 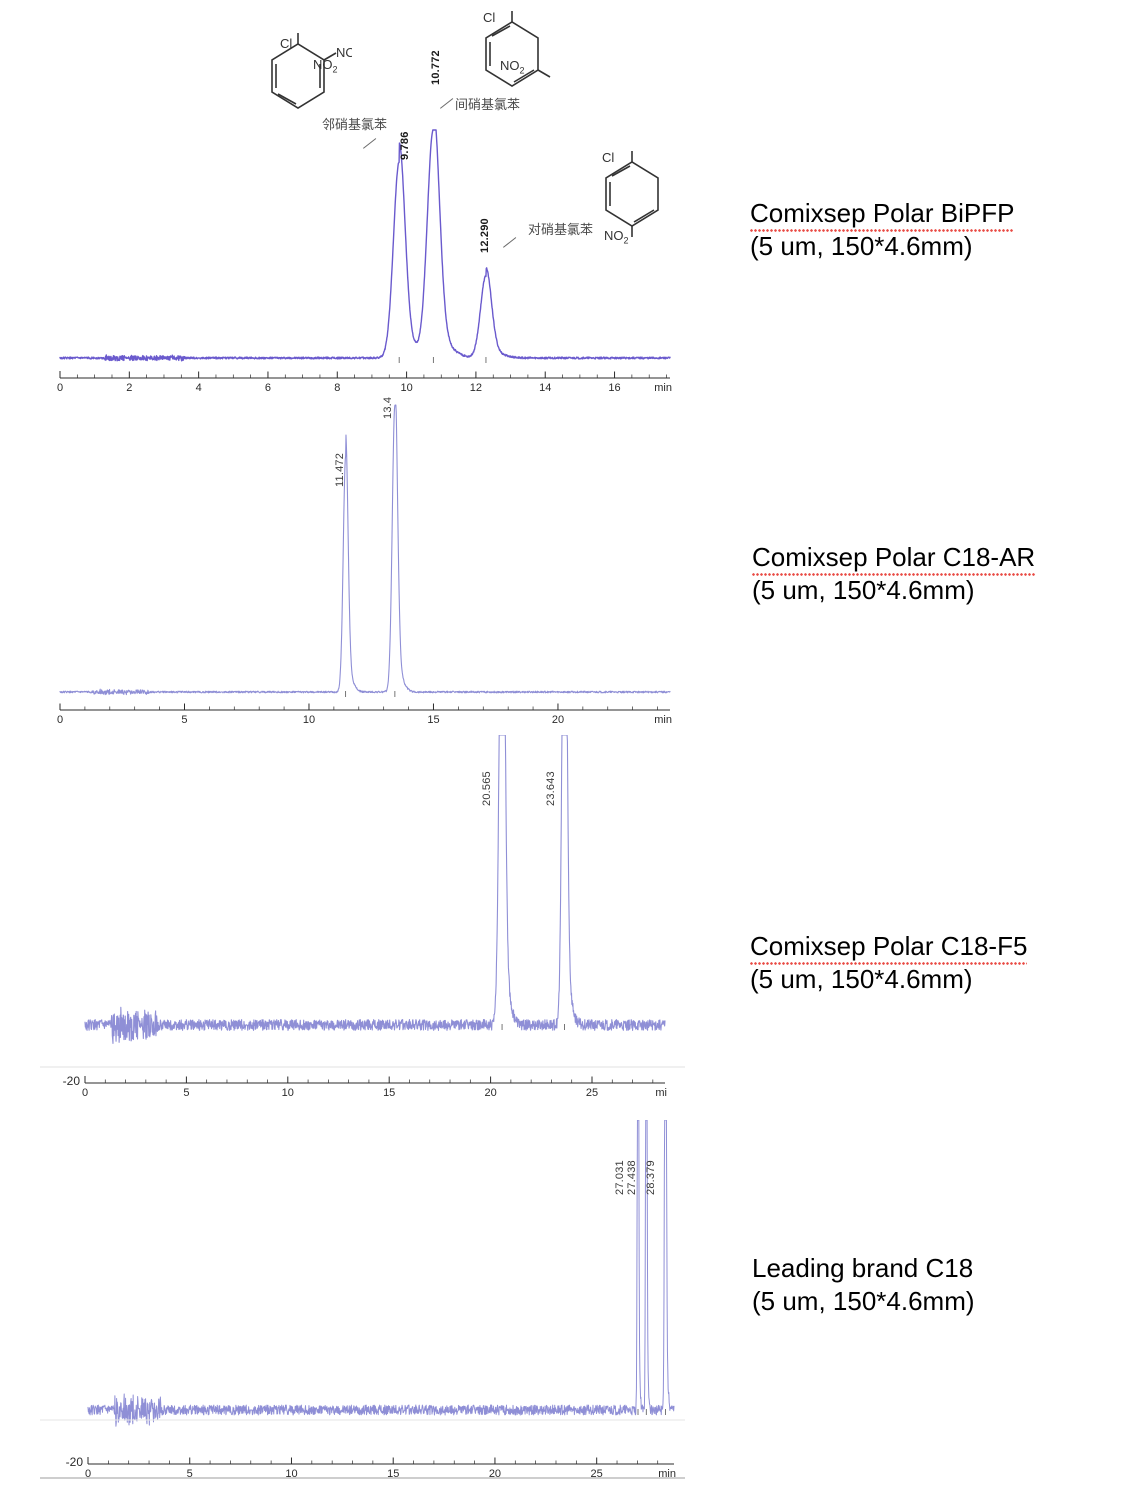 What do you see at coordinates (863, 1301) in the screenshot?
I see `caption-4-spec: (5 um, 150*4.6mm)` at bounding box center [863, 1301].